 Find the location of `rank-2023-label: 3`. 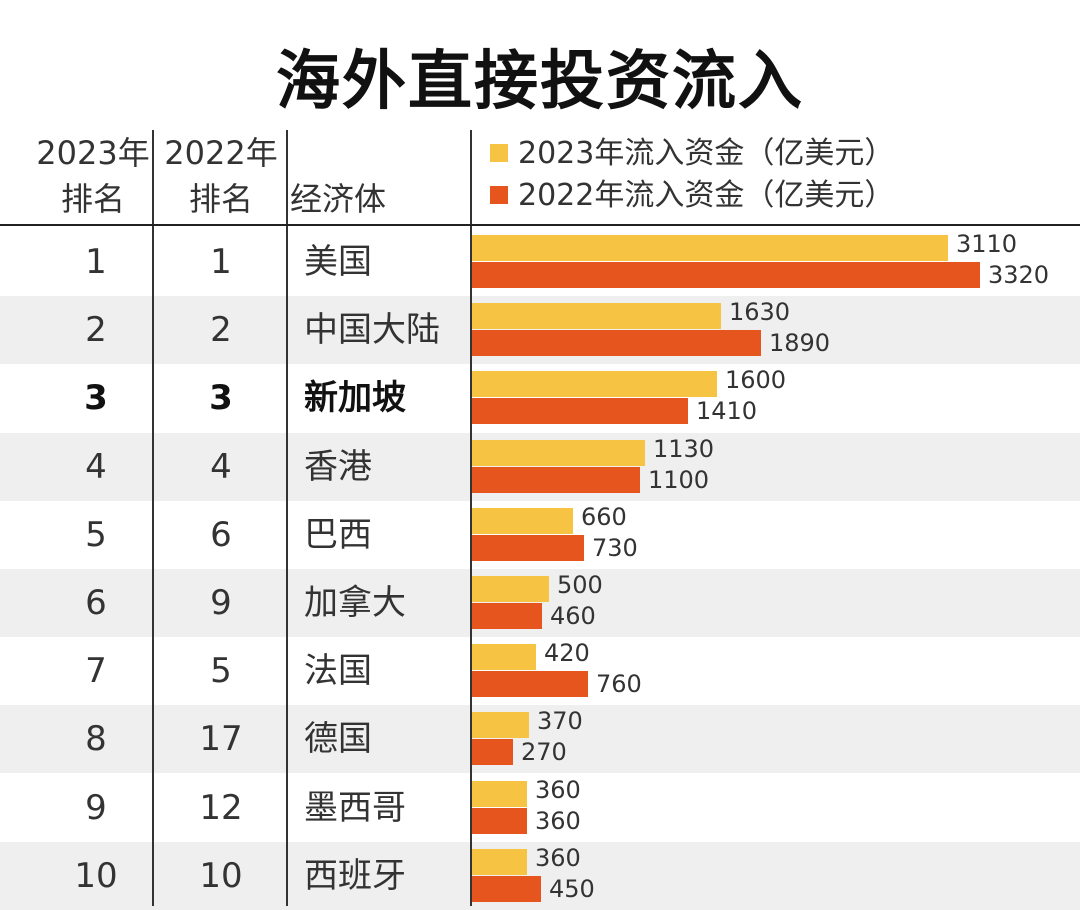

rank-2023-label: 3 is located at coordinates (96, 398).